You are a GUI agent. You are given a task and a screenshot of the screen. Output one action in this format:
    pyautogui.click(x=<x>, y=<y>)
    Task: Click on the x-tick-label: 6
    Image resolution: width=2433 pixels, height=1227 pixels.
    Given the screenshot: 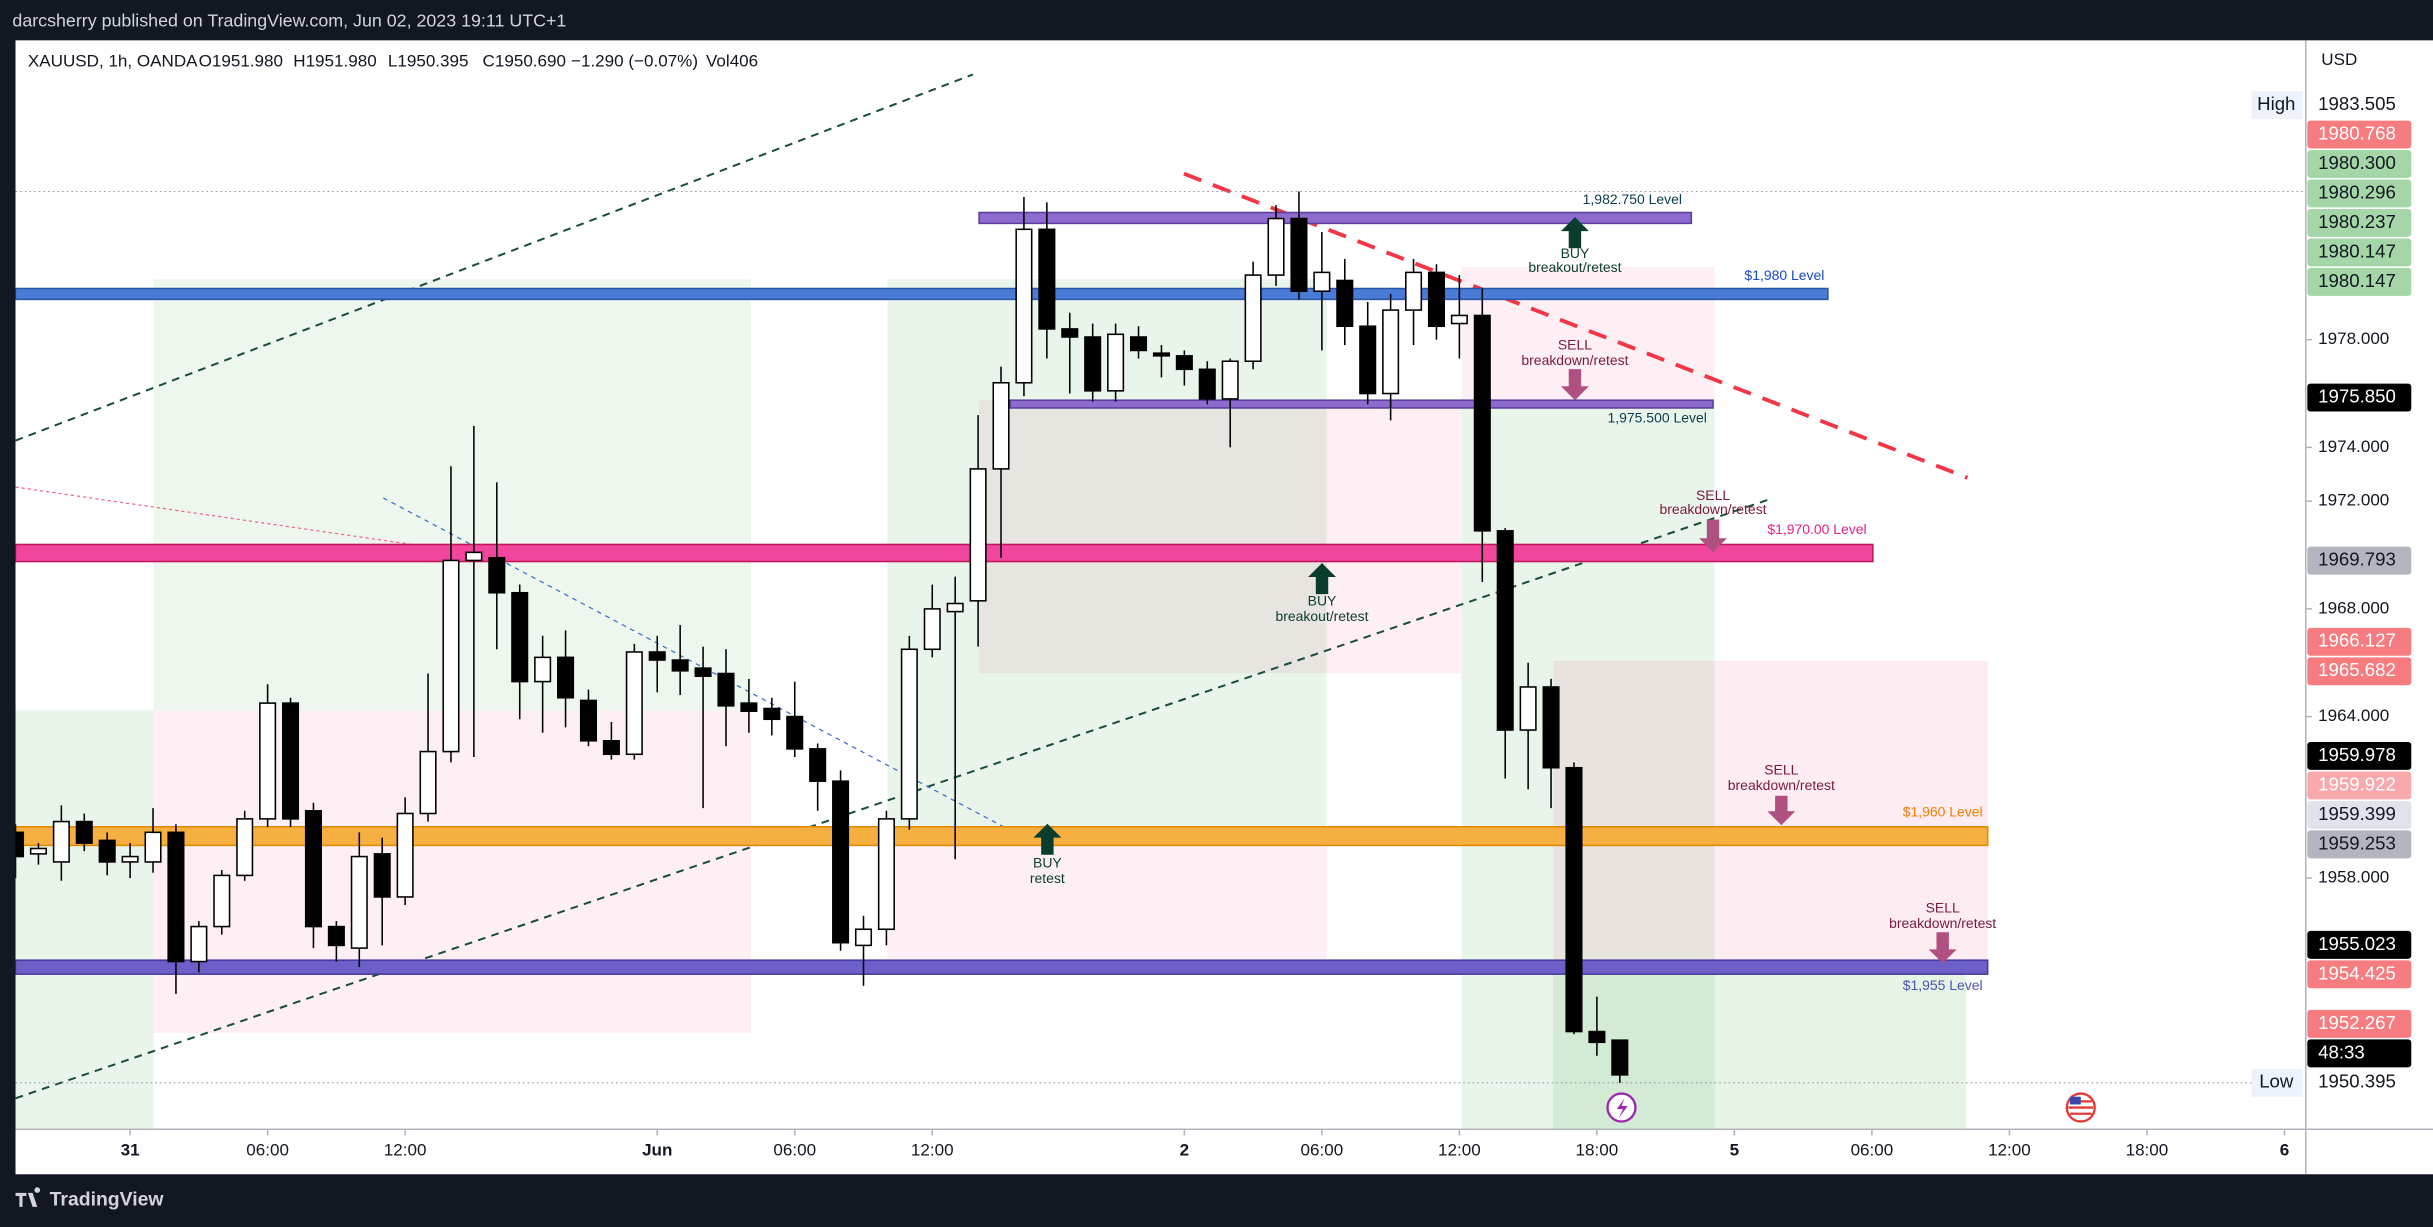 What is the action you would take?
    pyautogui.click(x=2284, y=1149)
    